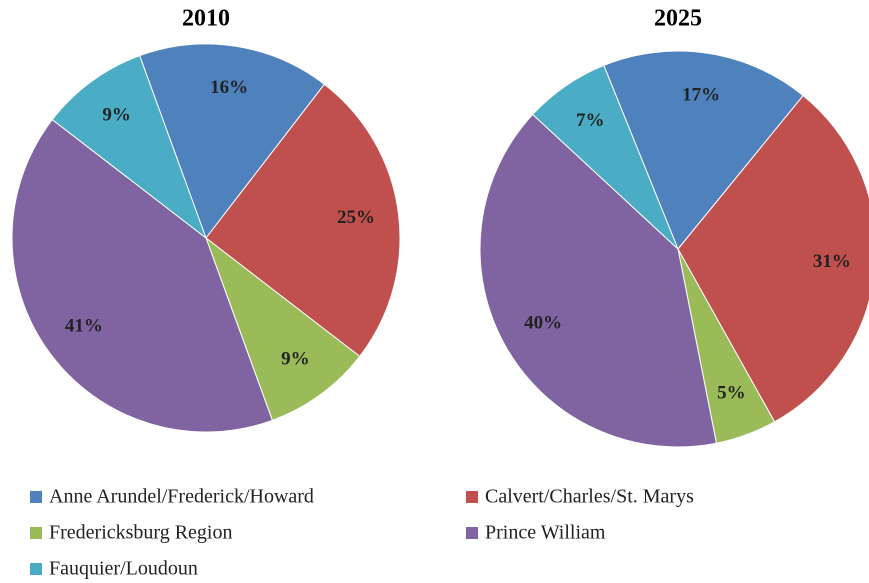  I want to click on legend-label: Calvert/Charles/St. Marys, so click(589, 497).